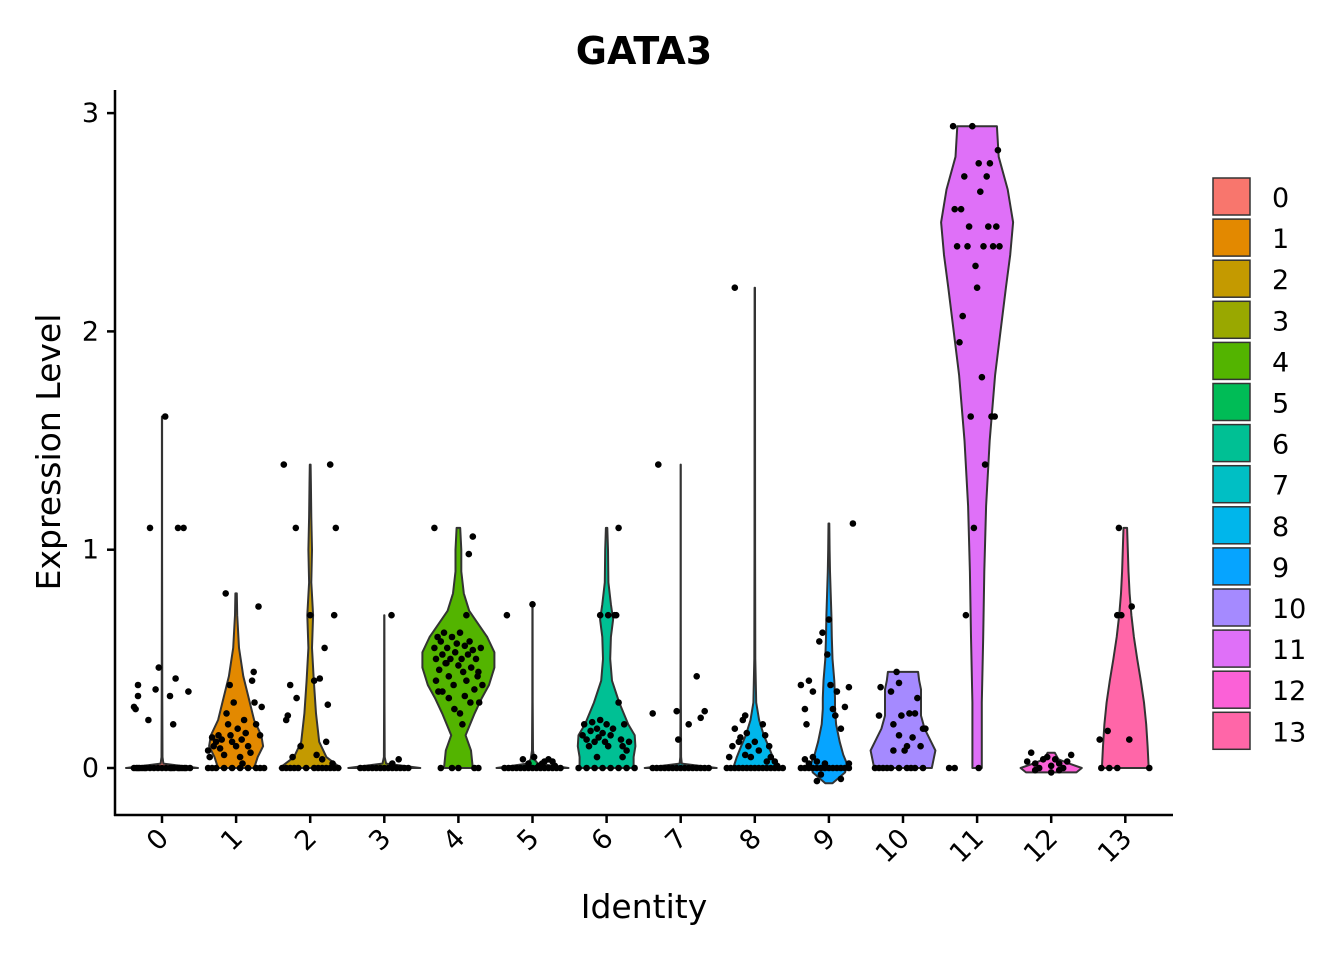 The width and height of the screenshot is (1344, 960). What do you see at coordinates (158, 840) in the screenshot?
I see `x-tick-label: 0` at bounding box center [158, 840].